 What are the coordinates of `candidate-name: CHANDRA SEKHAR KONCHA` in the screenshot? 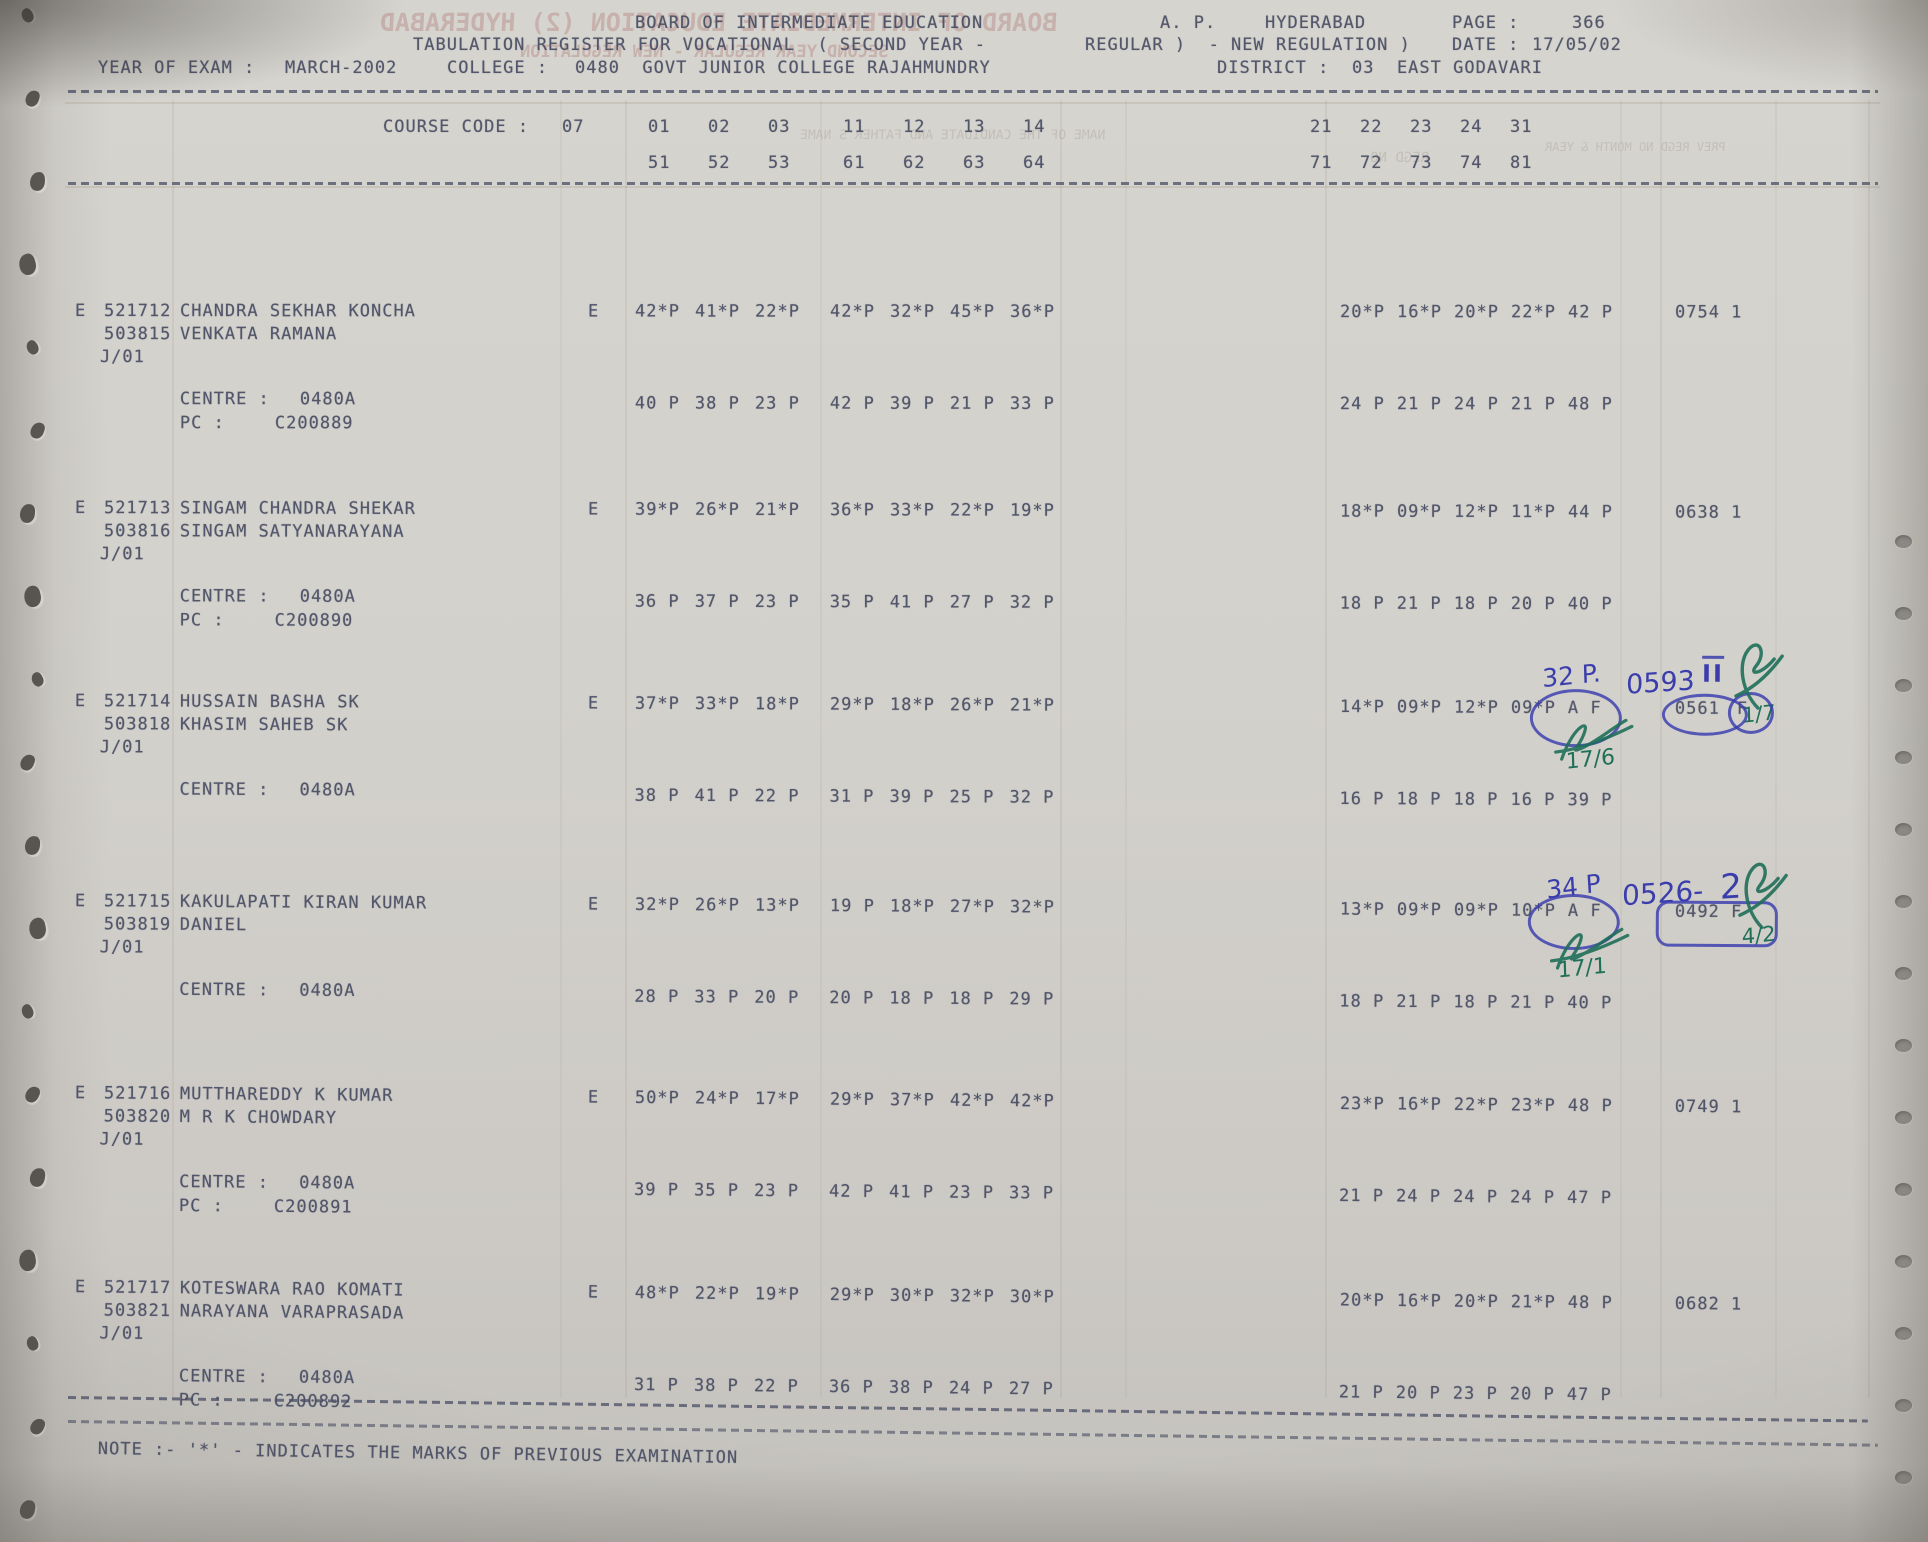 It's located at (297, 311).